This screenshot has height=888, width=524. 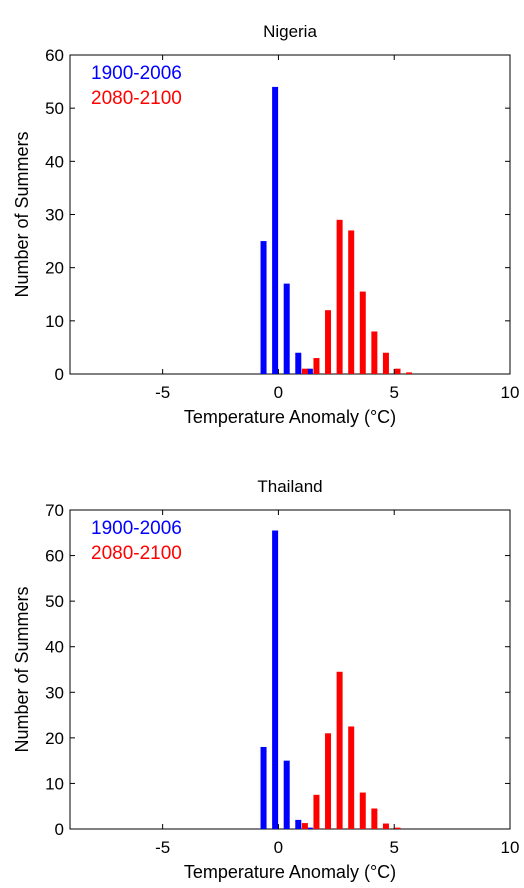 What do you see at coordinates (290, 31) in the screenshot?
I see `chart-title: Nigeria` at bounding box center [290, 31].